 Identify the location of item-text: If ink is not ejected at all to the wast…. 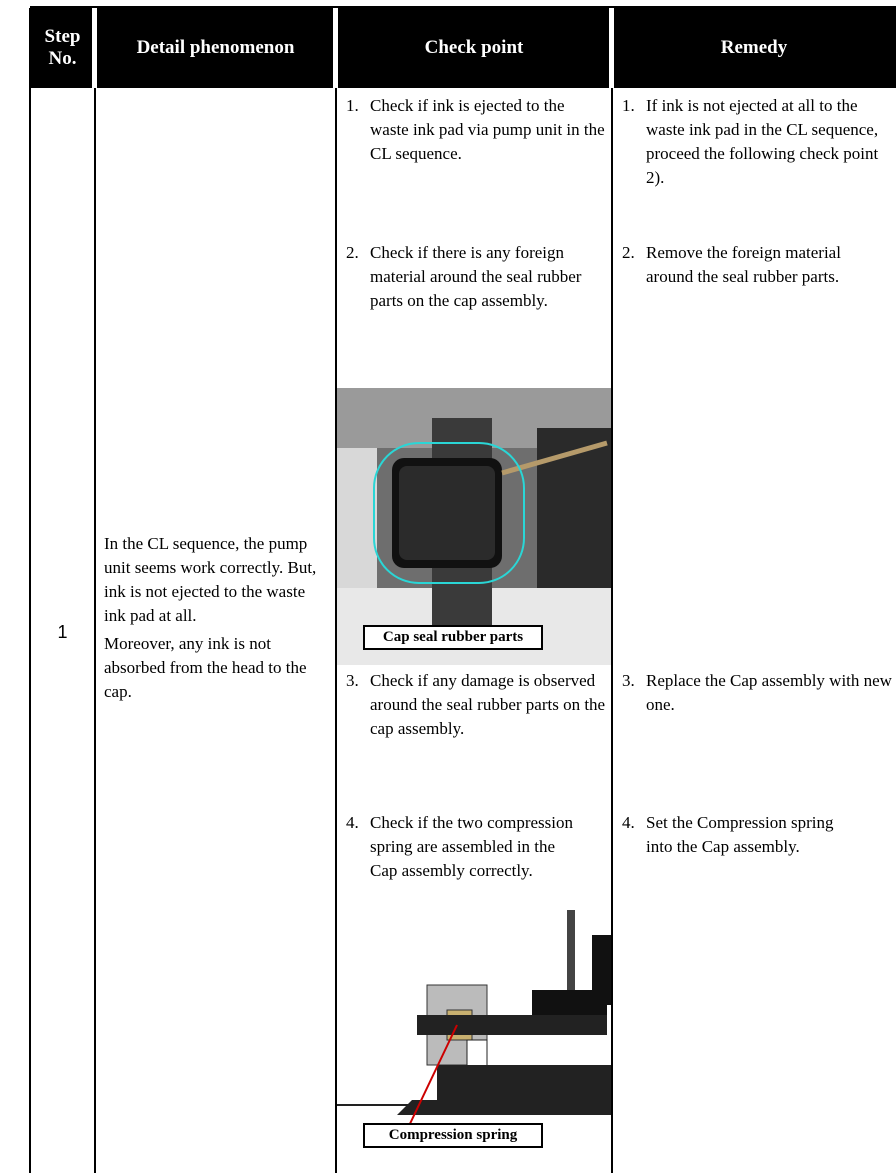
(762, 141).